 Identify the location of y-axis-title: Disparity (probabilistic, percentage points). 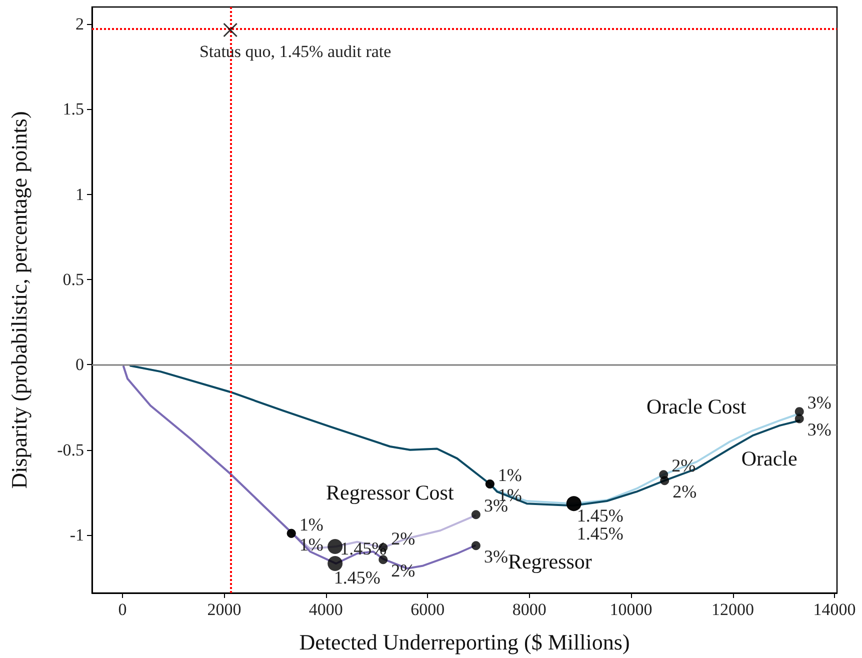
(19, 300).